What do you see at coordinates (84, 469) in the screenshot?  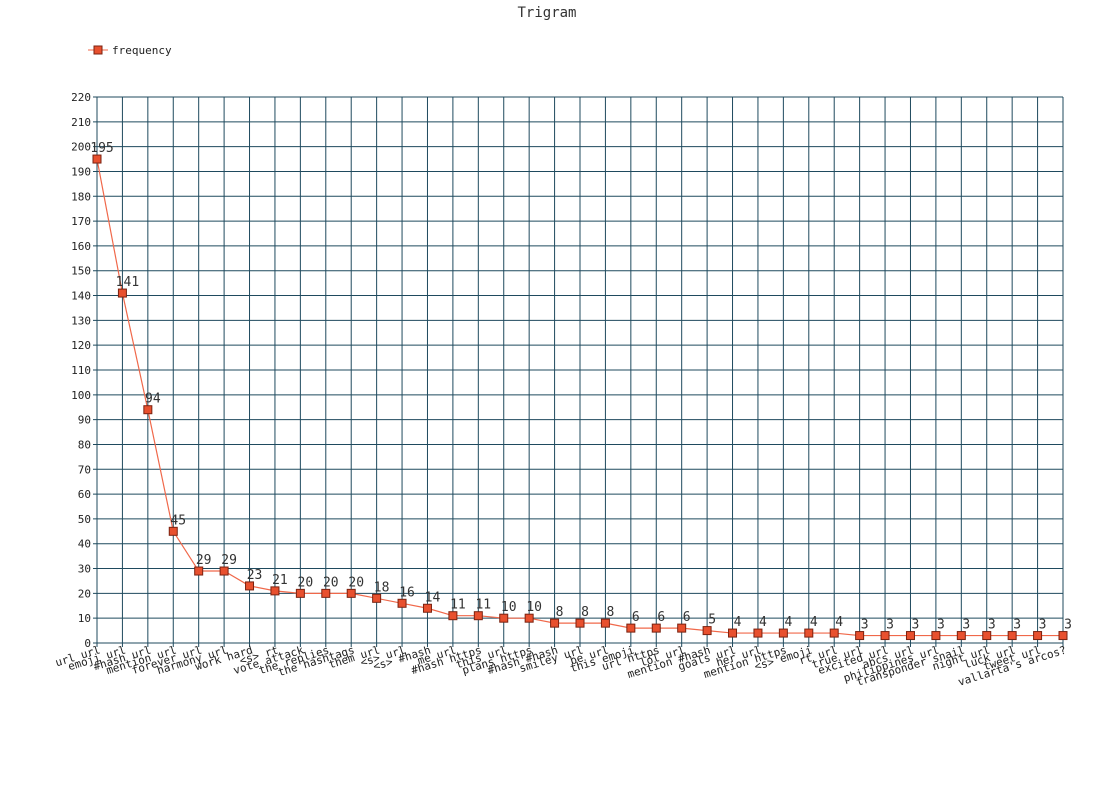 I see `y-tick-label: 70` at bounding box center [84, 469].